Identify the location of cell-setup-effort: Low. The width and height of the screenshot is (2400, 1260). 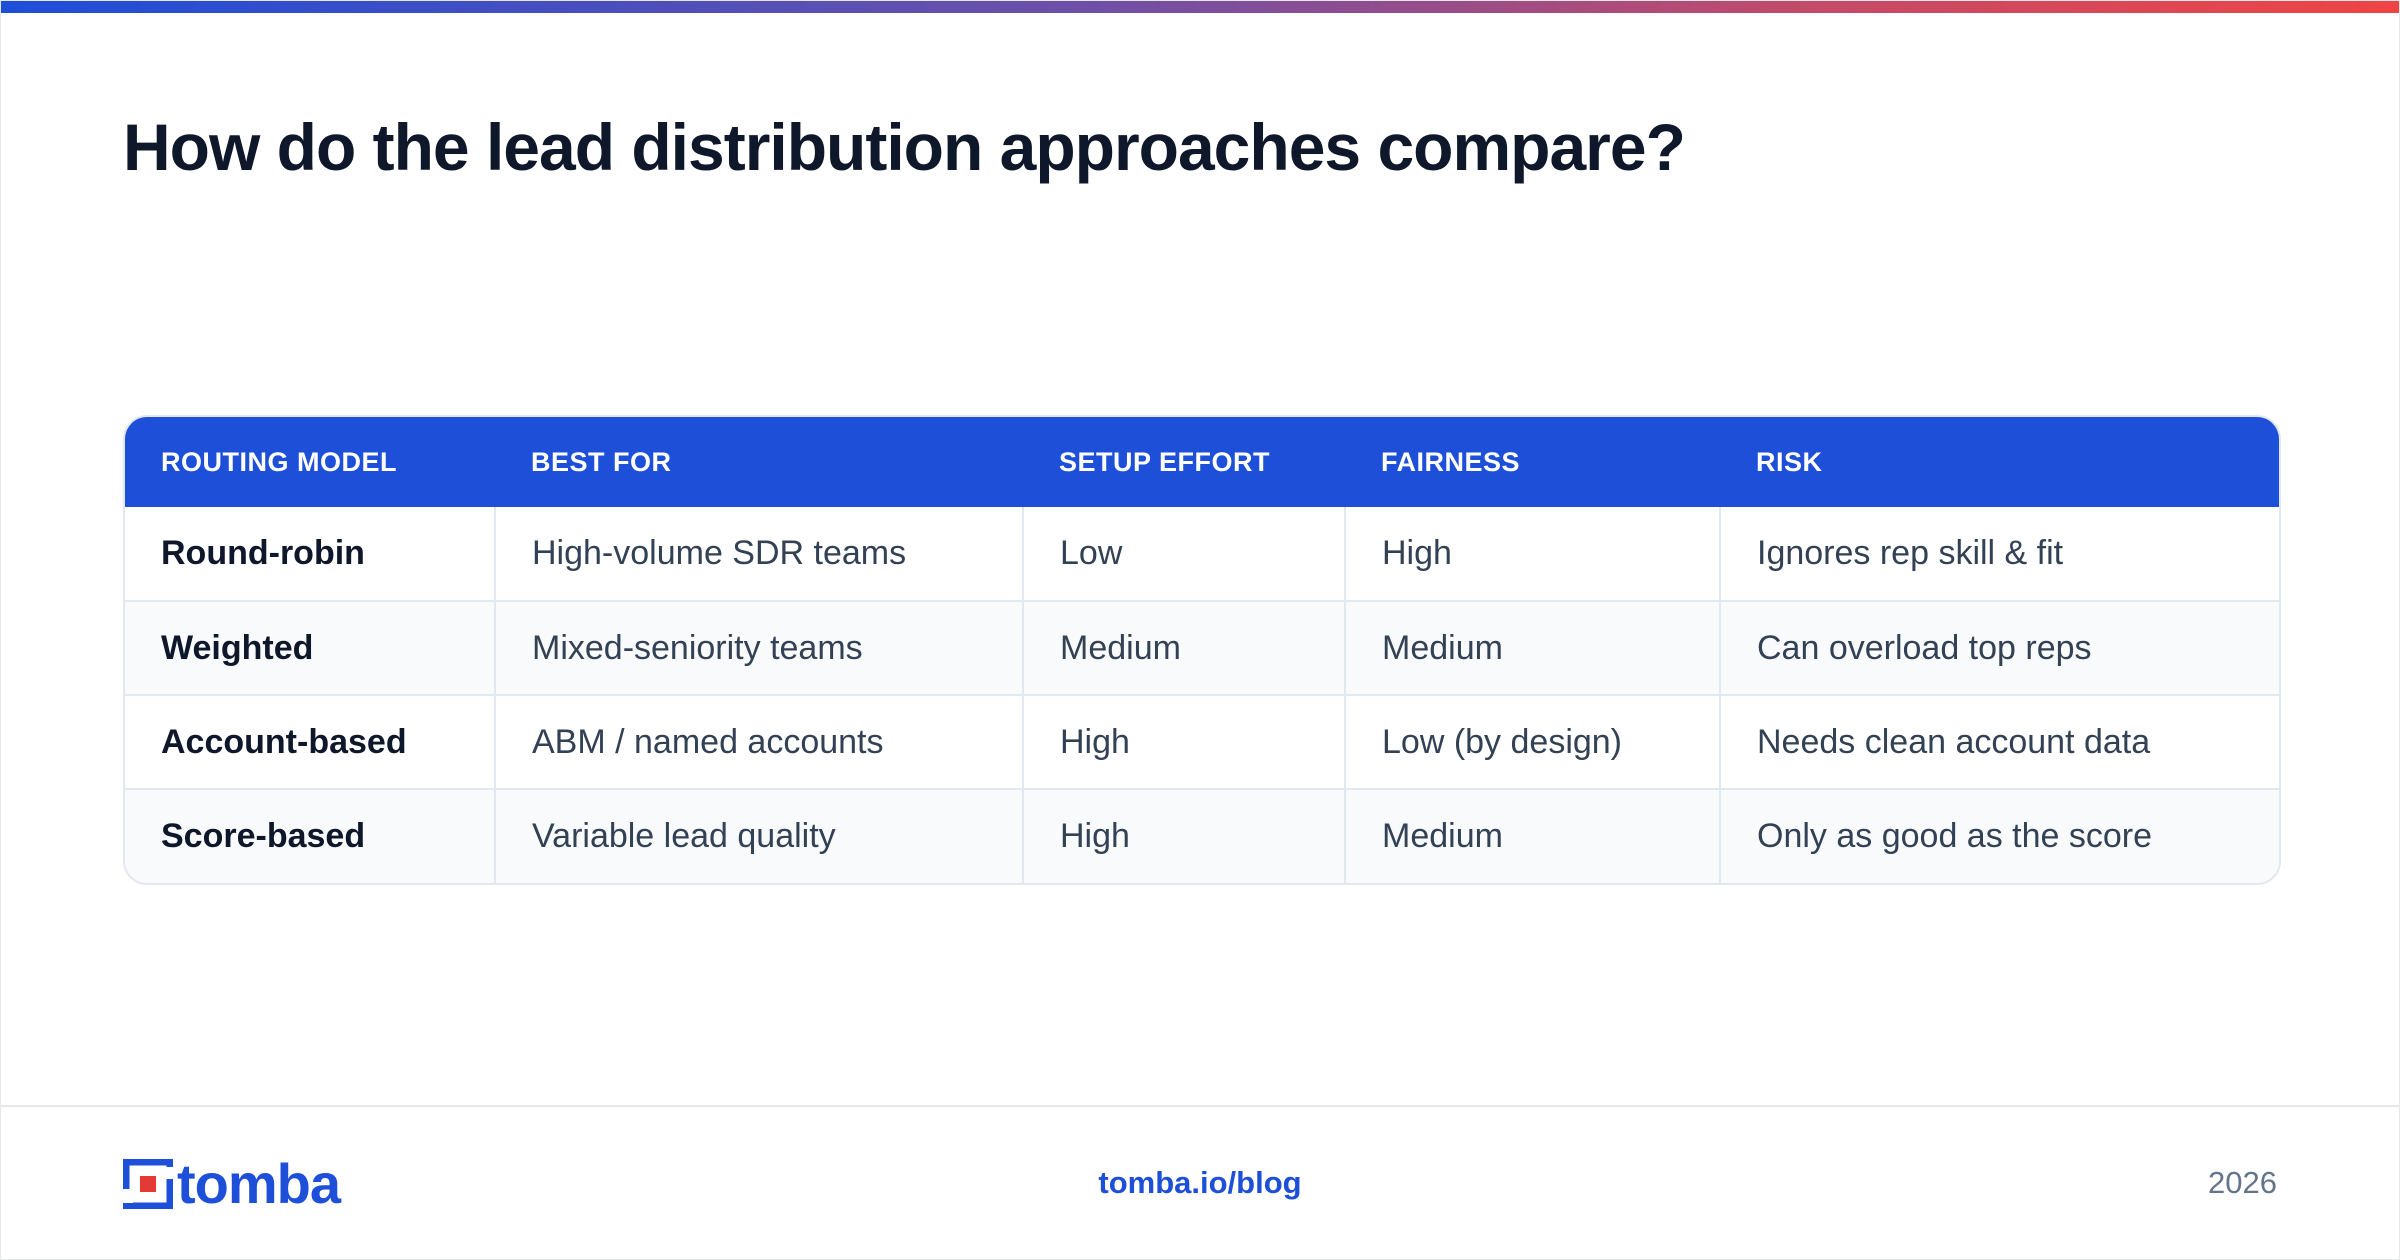
(1183, 554).